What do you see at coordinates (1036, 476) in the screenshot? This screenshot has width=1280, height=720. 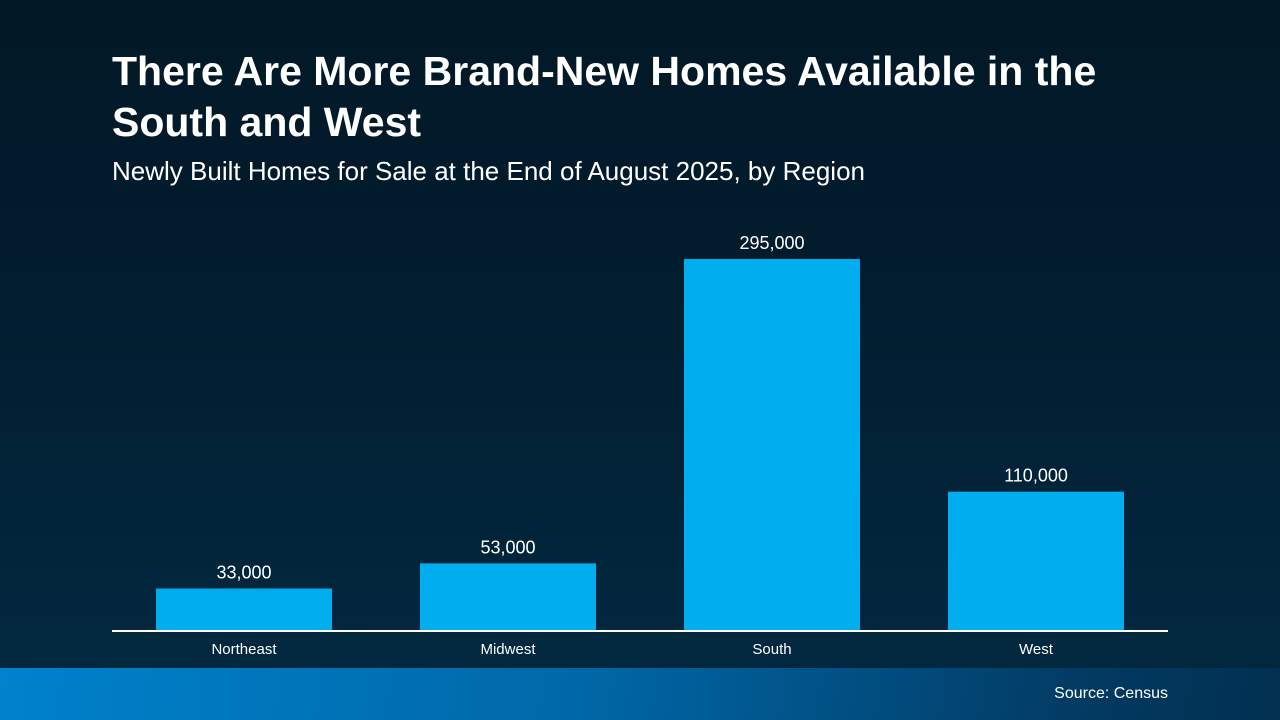 I see `data-label: 110,000` at bounding box center [1036, 476].